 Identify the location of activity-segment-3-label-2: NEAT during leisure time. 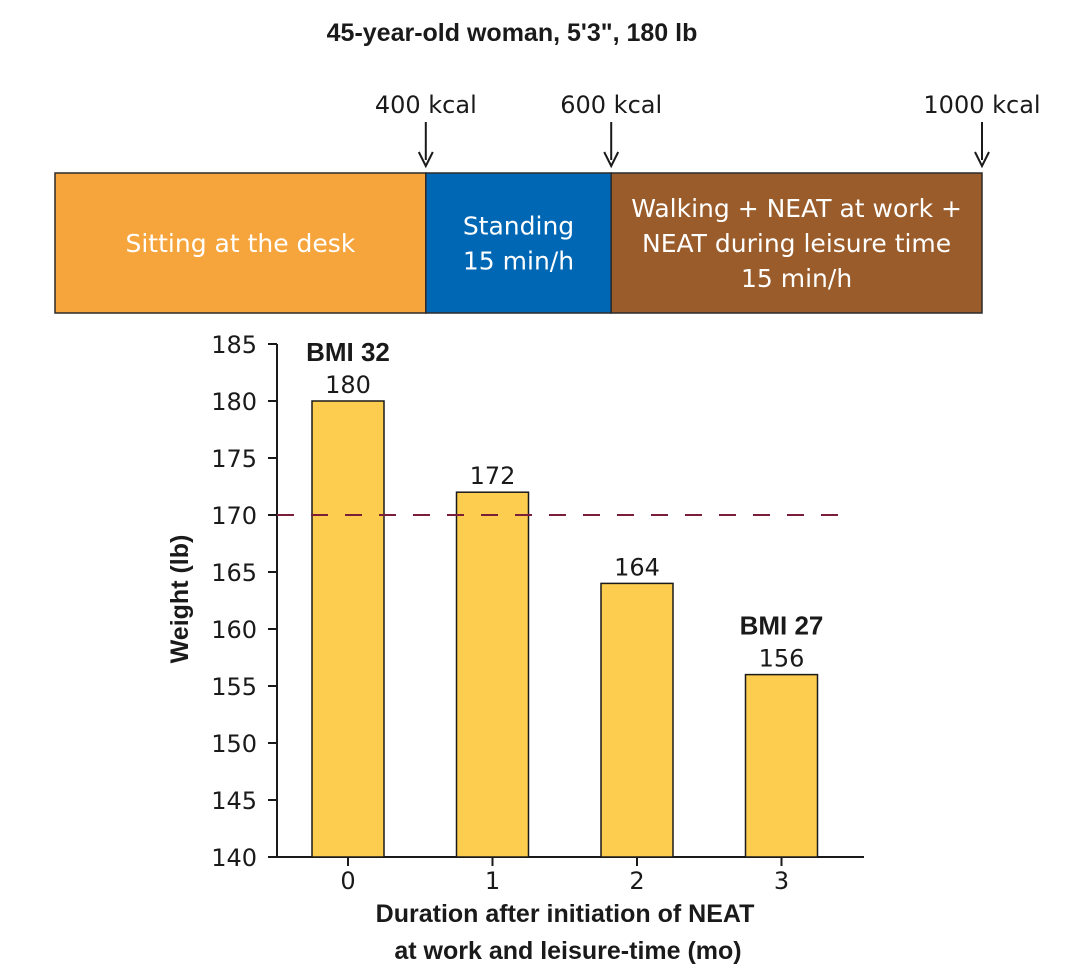
(796, 243).